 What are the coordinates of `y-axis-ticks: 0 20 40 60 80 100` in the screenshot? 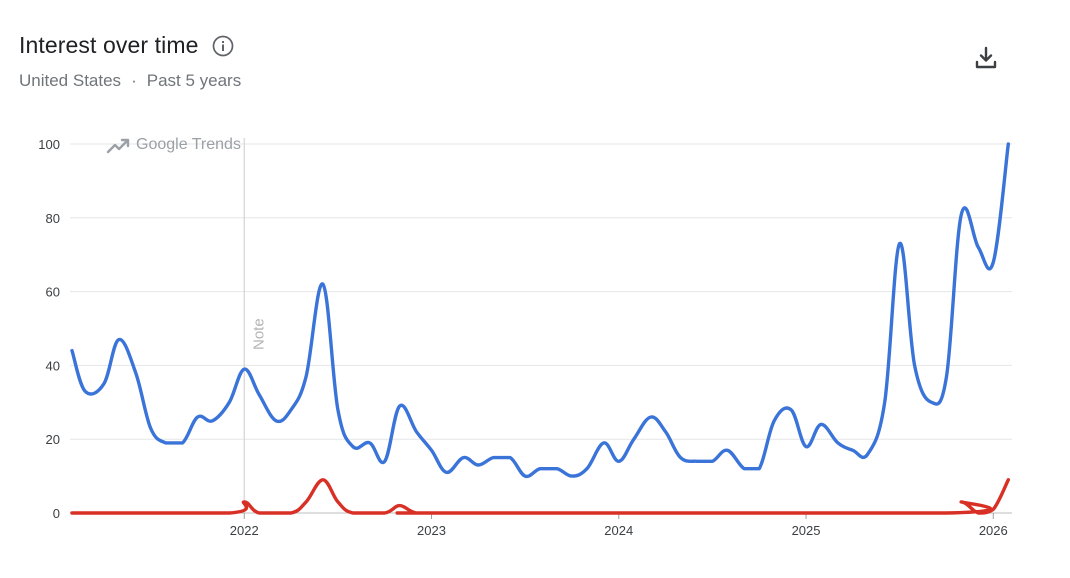 It's located at (49, 329).